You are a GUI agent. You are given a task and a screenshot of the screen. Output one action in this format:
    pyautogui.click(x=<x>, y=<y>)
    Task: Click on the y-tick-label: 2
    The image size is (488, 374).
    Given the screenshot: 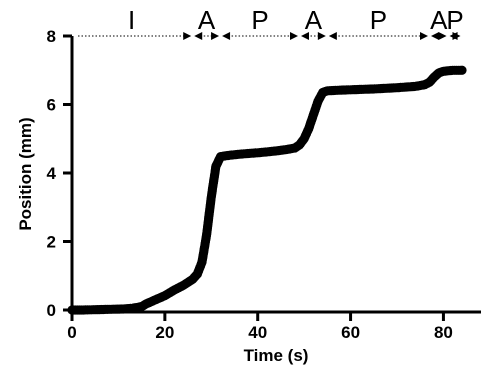 What is the action you would take?
    pyautogui.click(x=51, y=242)
    